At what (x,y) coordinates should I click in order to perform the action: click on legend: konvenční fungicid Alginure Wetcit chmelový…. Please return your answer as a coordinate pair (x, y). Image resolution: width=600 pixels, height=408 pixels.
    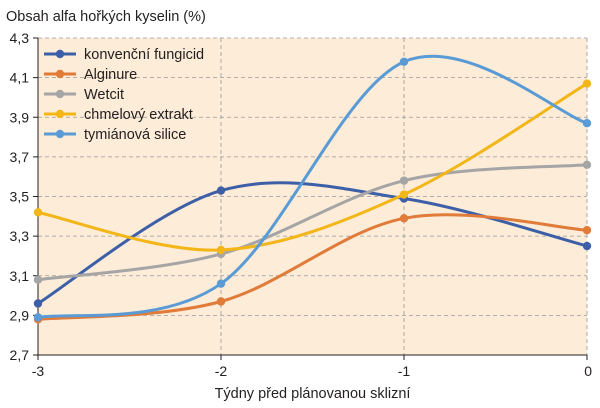
    Looking at the image, I should click on (124, 95).